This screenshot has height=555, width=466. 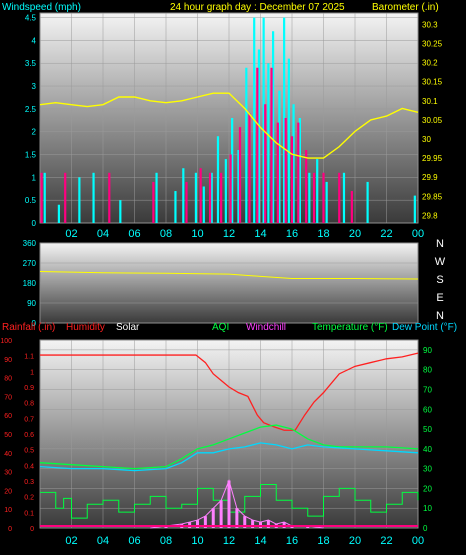 I want to click on direction-grid, so click(x=229, y=283).